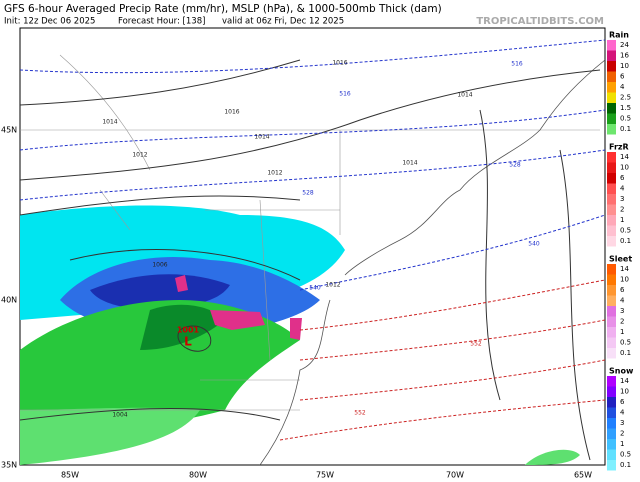  What do you see at coordinates (620, 259) in the screenshot?
I see `legend-title: Sleet` at bounding box center [620, 259].